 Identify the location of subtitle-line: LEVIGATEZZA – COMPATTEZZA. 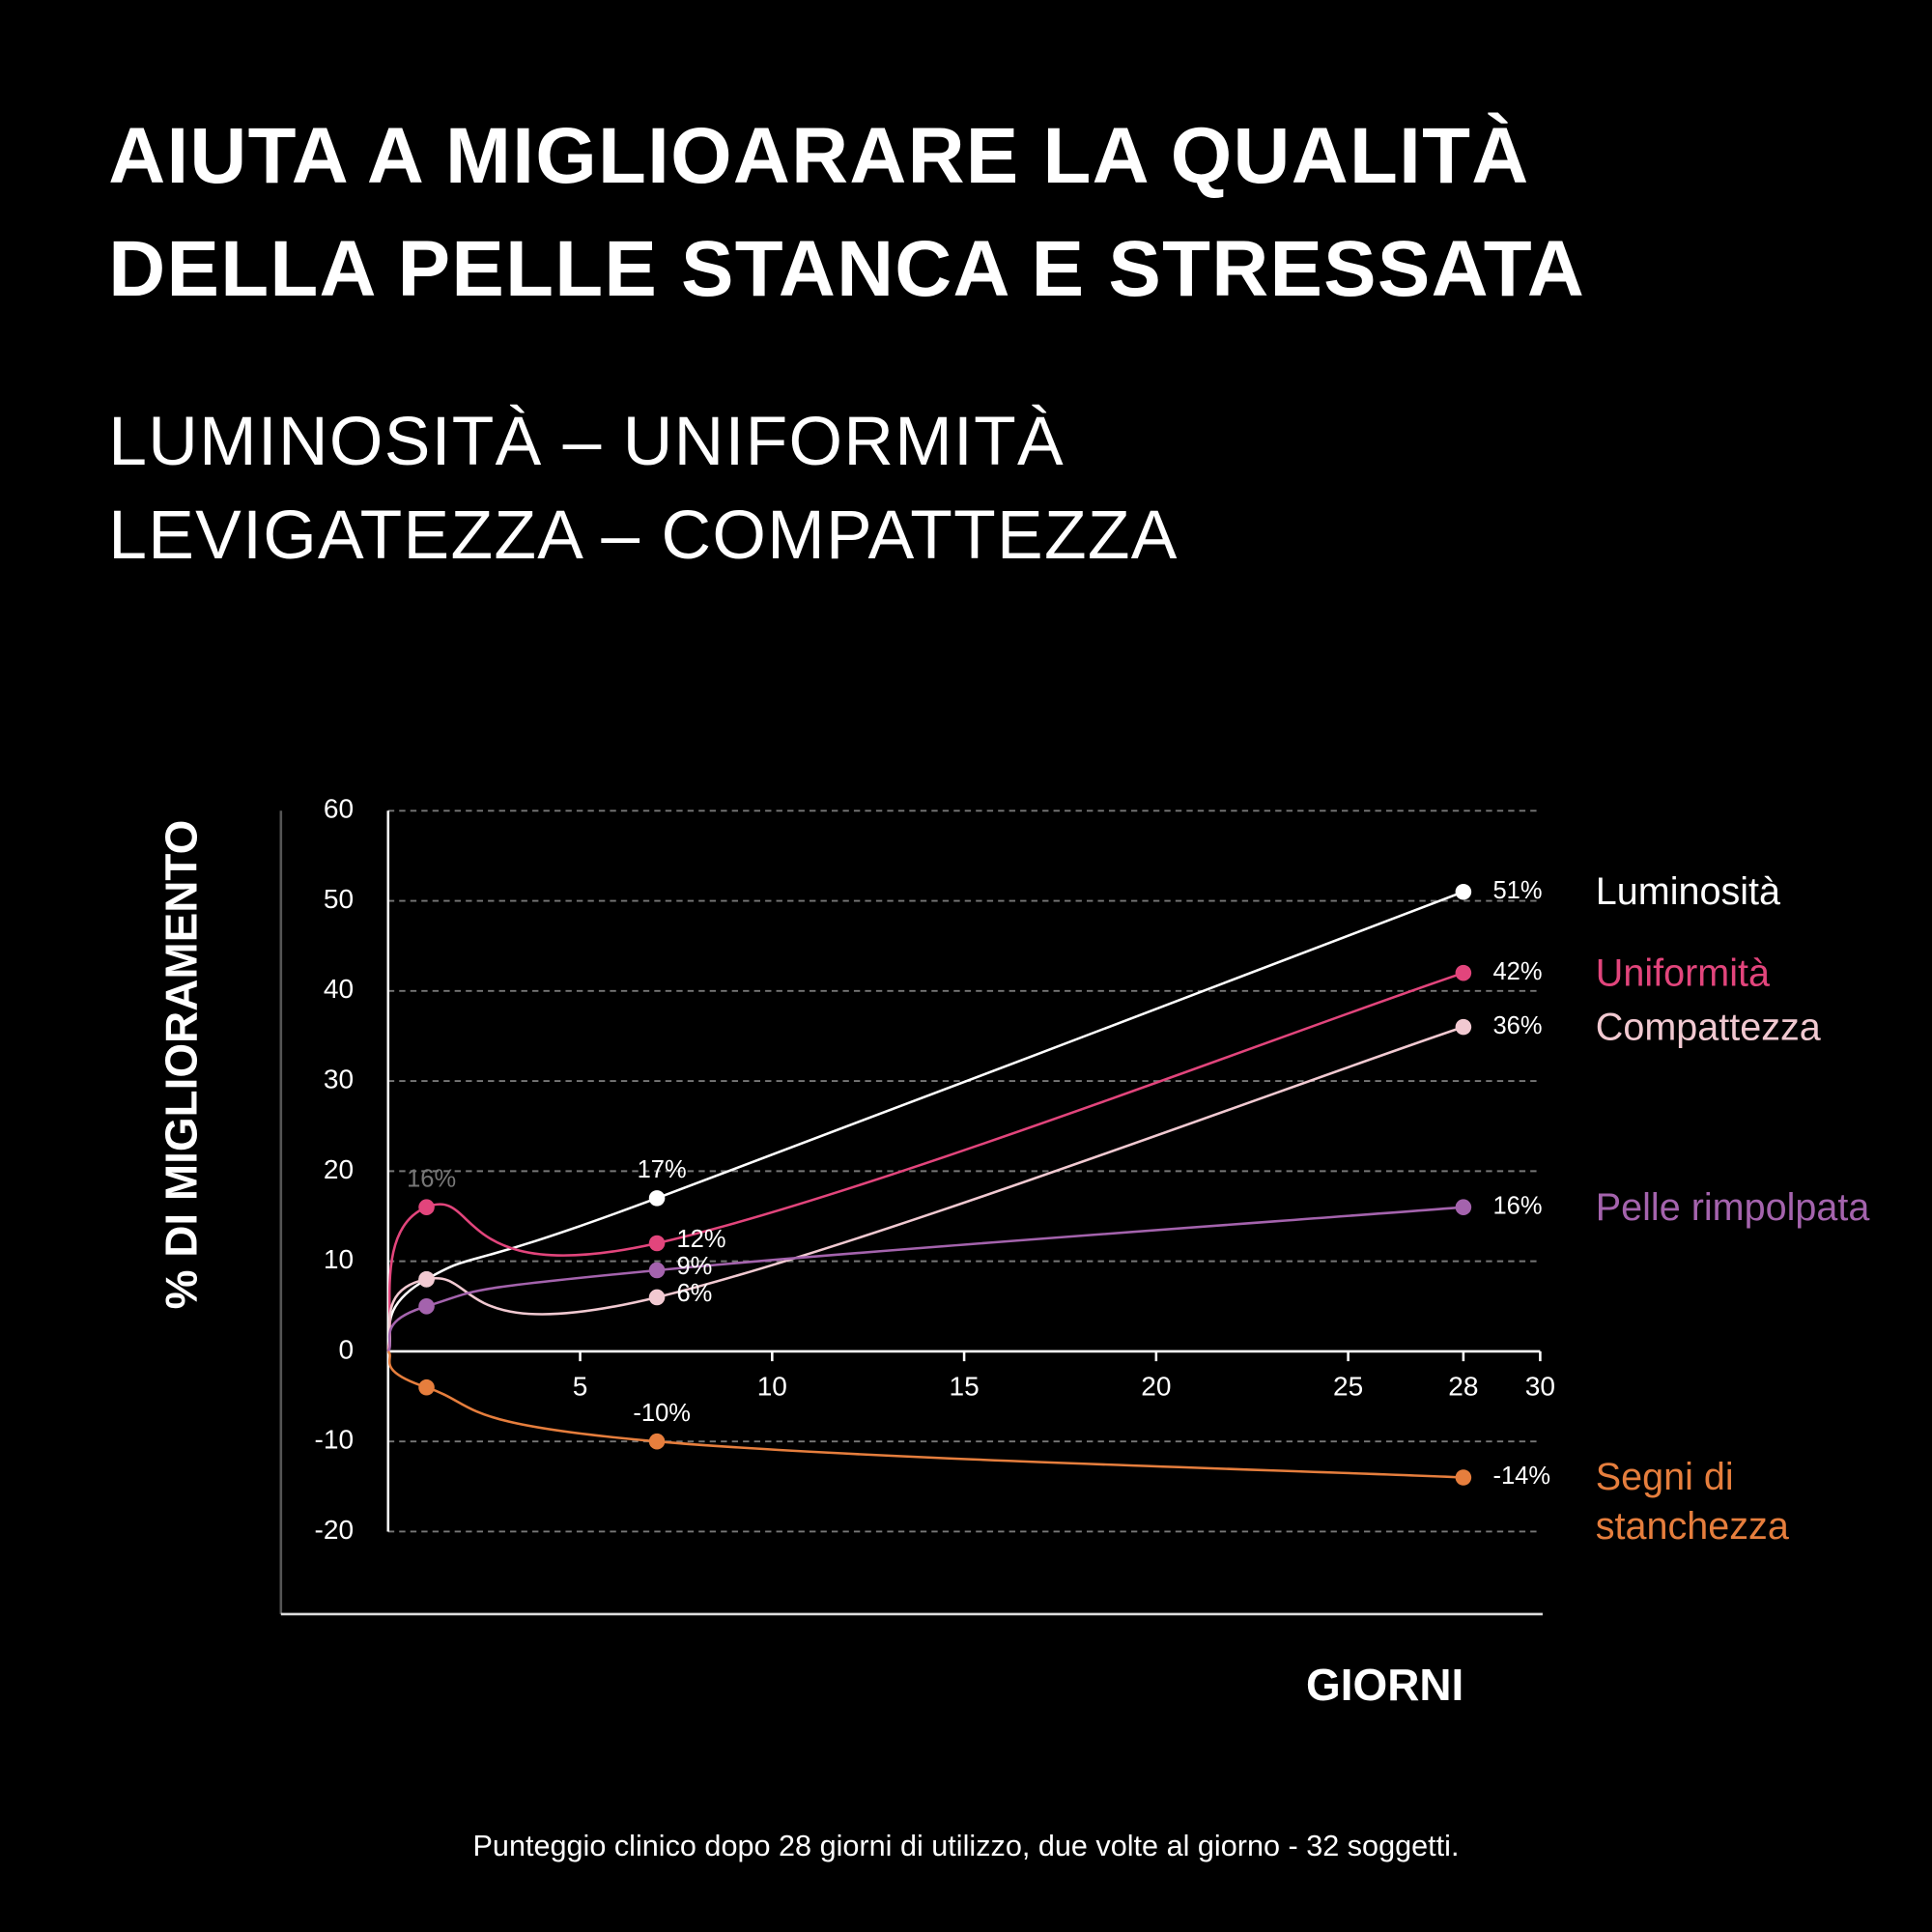
(643, 534).